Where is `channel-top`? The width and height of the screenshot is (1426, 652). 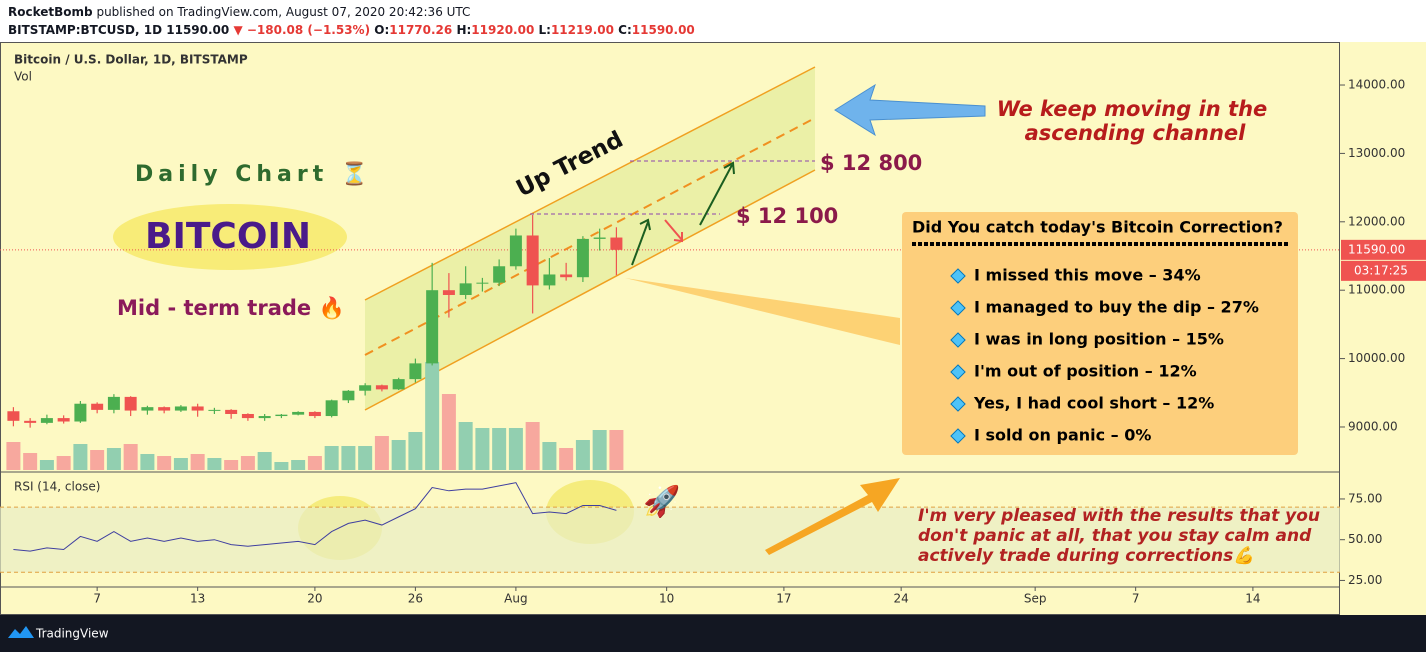 channel-top is located at coordinates (590, 183).